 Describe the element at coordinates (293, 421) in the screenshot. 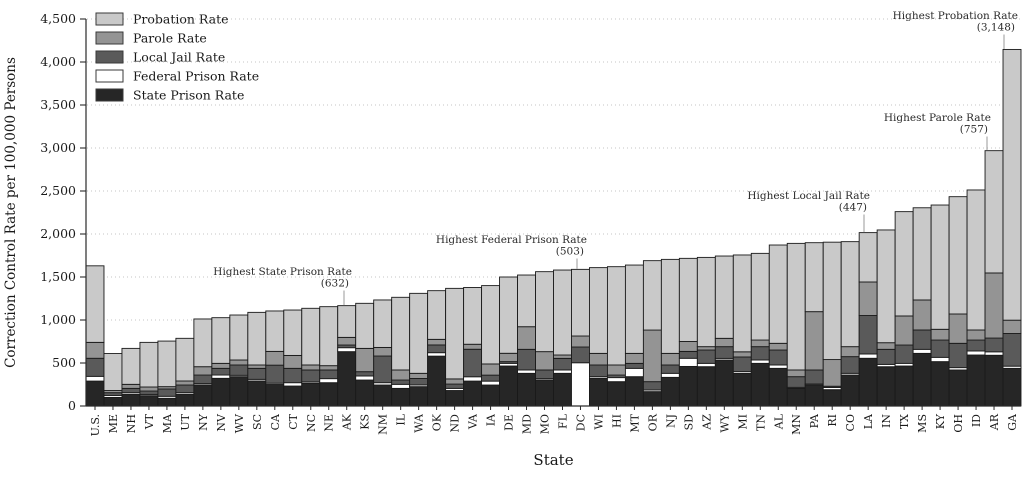

I see `x-tick-label: CT` at that location.